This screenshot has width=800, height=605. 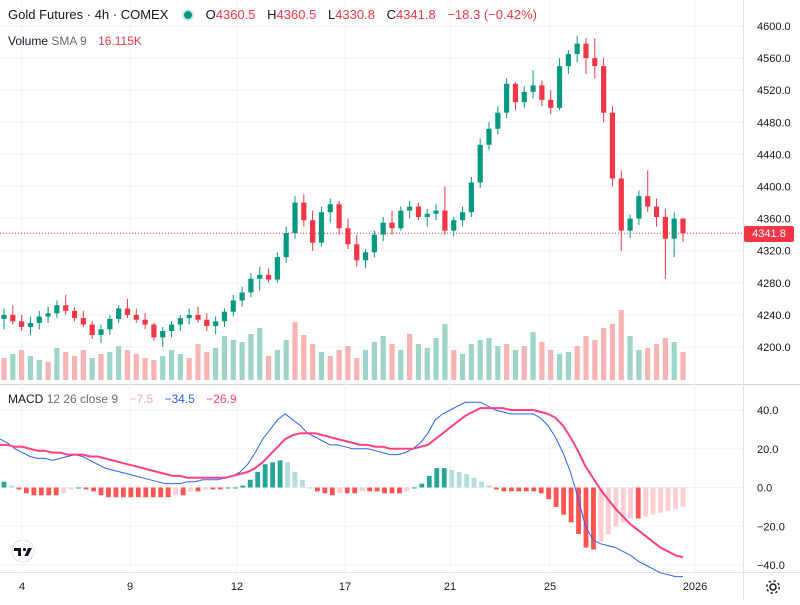 What do you see at coordinates (764, 489) in the screenshot?
I see `macd-tick-label: 0.0` at bounding box center [764, 489].